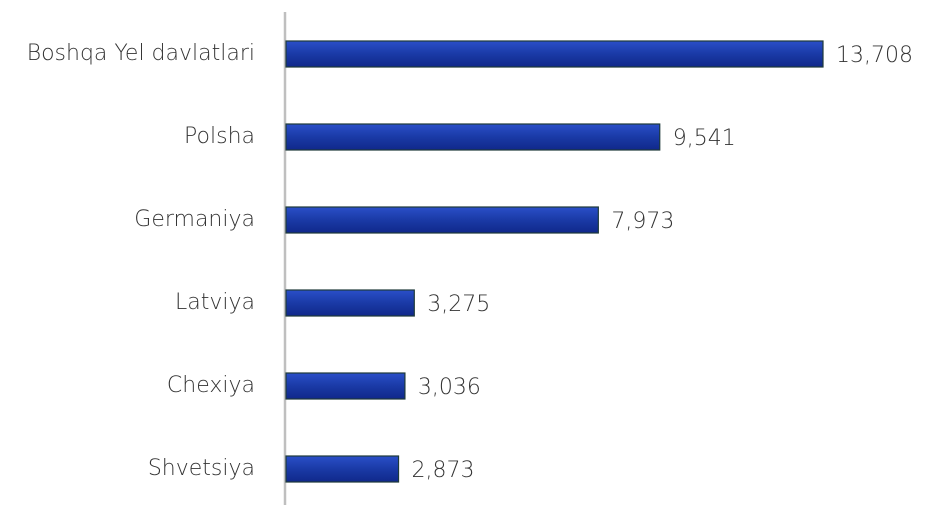  Describe the element at coordinates (219, 136) in the screenshot. I see `category-label: Polsha` at that location.